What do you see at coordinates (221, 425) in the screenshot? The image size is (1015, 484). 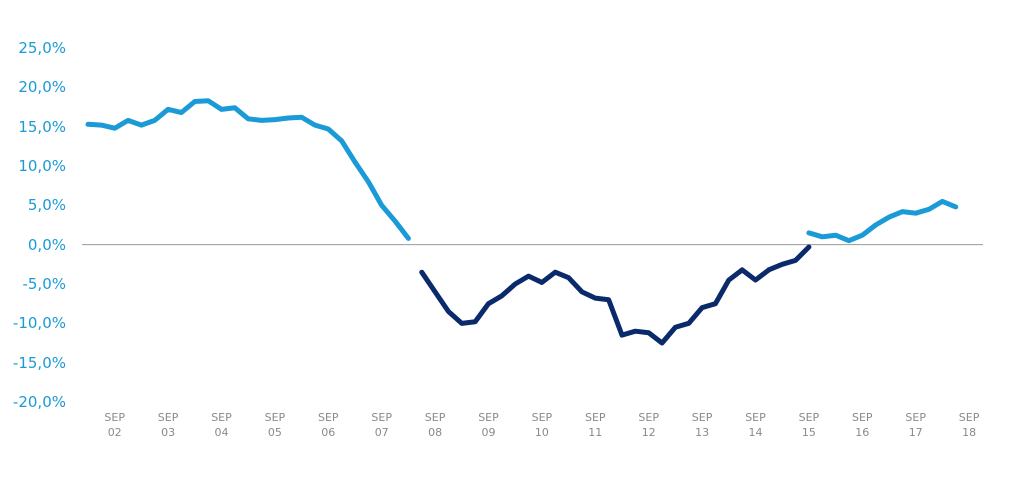 I see `x-tick-label: SEP 04` at bounding box center [221, 425].